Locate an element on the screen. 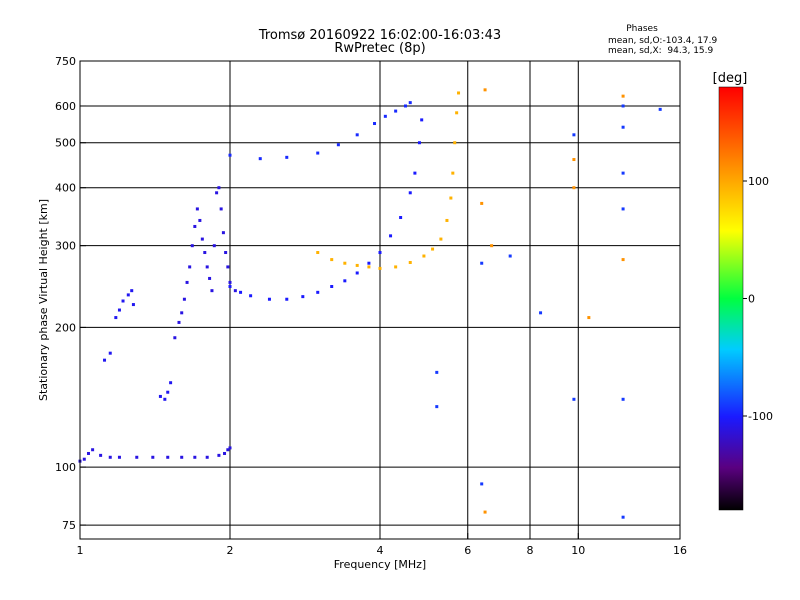 The image size is (800, 600). x-tick-label: 2 is located at coordinates (230, 550).